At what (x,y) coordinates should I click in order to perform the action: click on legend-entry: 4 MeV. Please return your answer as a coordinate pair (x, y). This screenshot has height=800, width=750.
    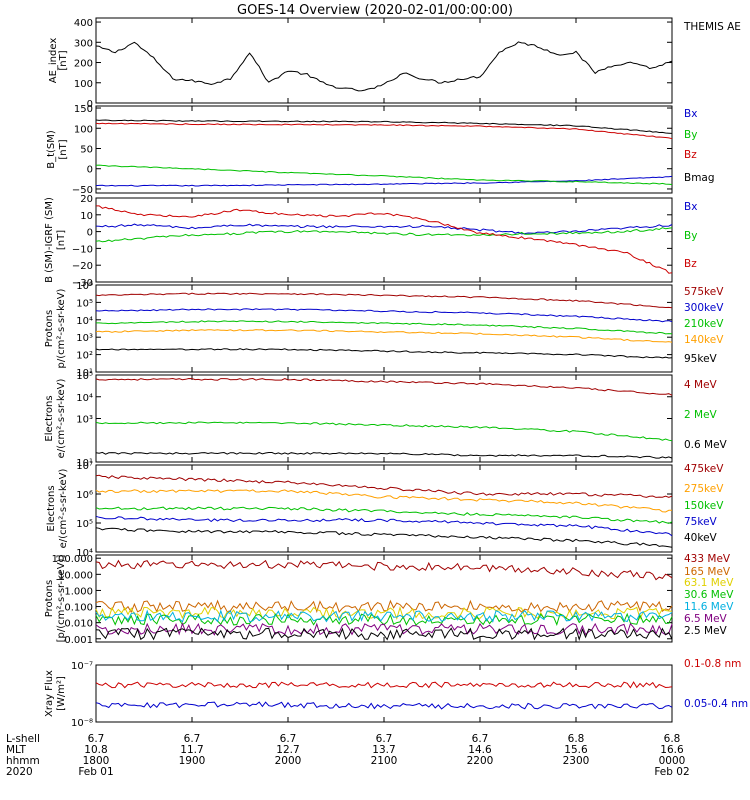
    Looking at the image, I should click on (701, 385).